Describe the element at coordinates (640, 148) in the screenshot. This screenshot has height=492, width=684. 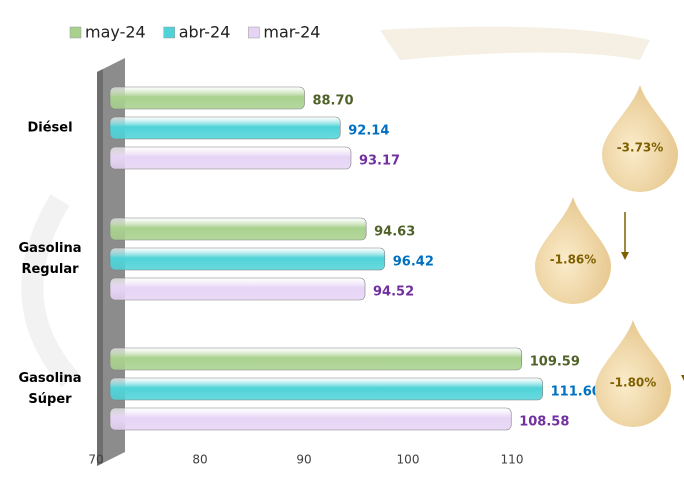
I see `annotation: -3.73%` at that location.